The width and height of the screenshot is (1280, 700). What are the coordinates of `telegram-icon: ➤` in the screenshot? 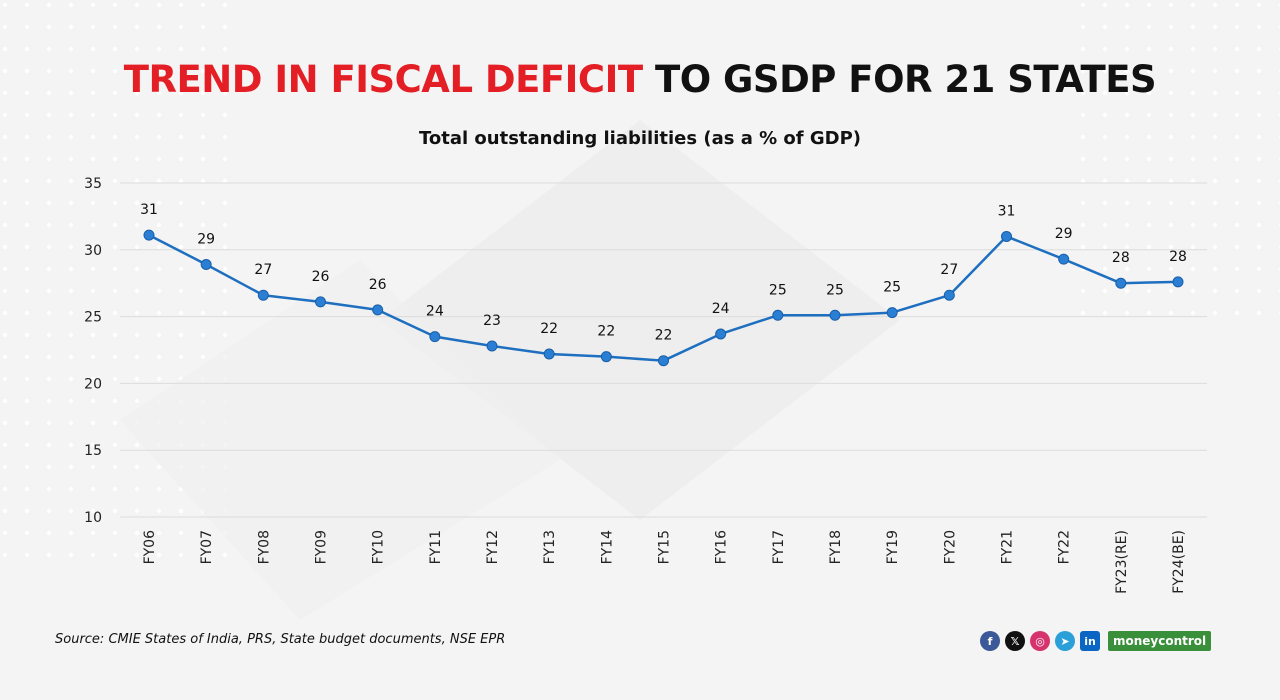 It's located at (1065, 641).